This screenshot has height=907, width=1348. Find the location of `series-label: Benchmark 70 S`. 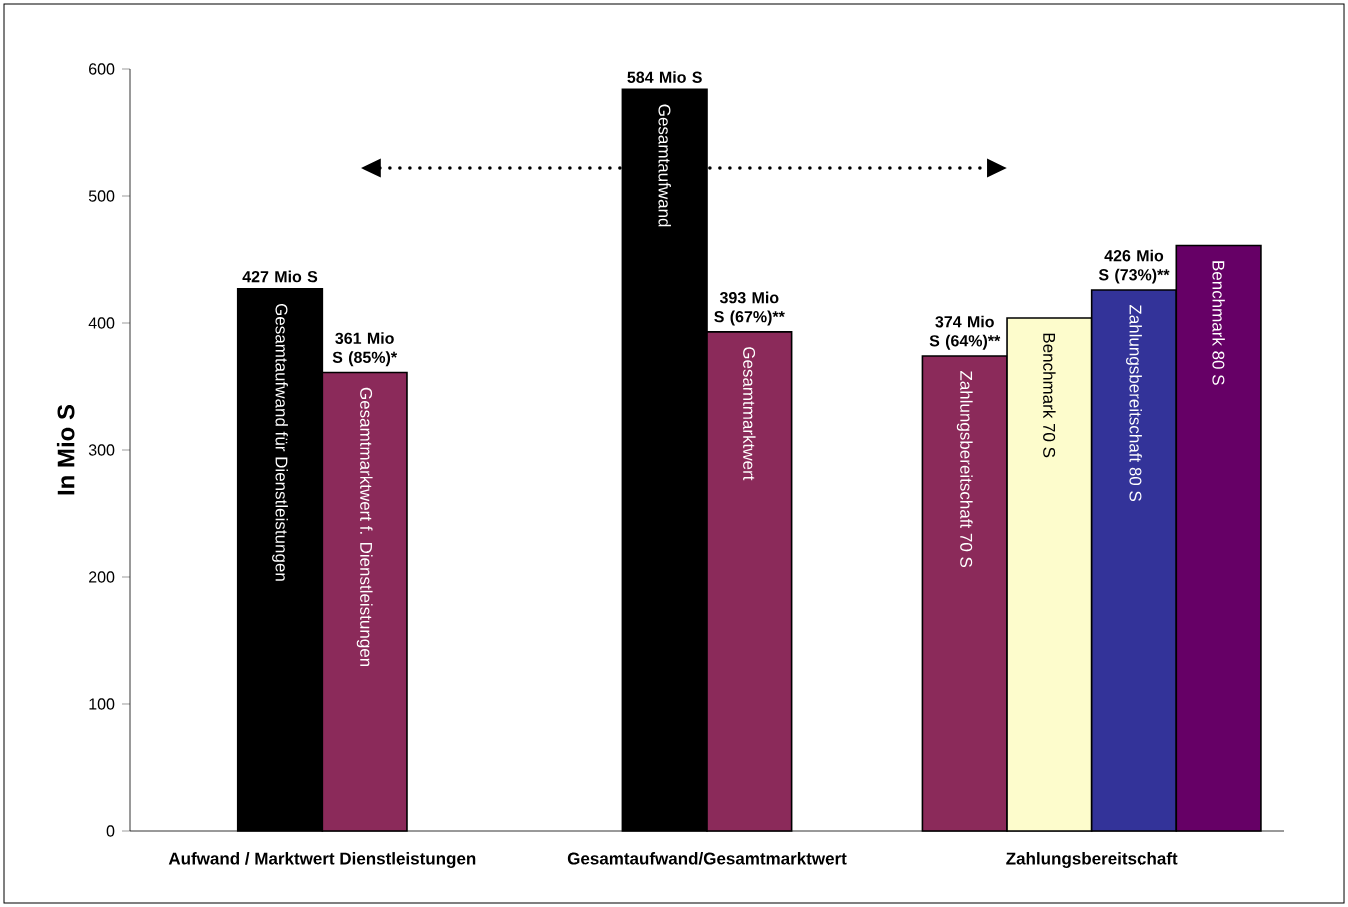

series-label: Benchmark 70 S is located at coordinates (1049, 395).